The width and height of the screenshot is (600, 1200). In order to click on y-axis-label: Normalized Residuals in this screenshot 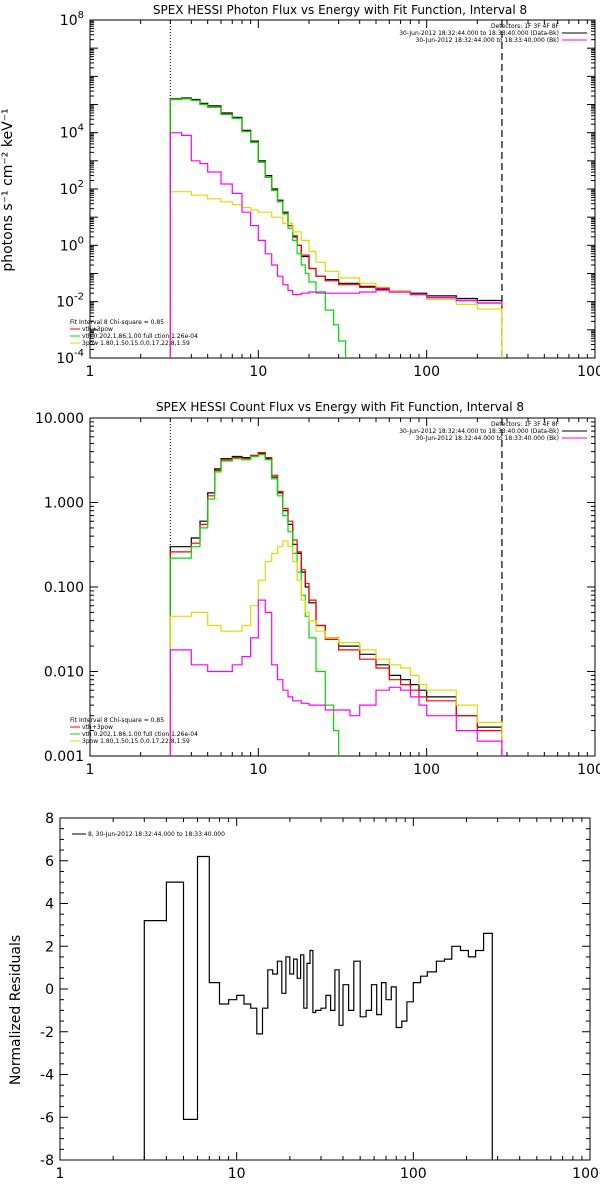, I will do `click(16, 1010)`.